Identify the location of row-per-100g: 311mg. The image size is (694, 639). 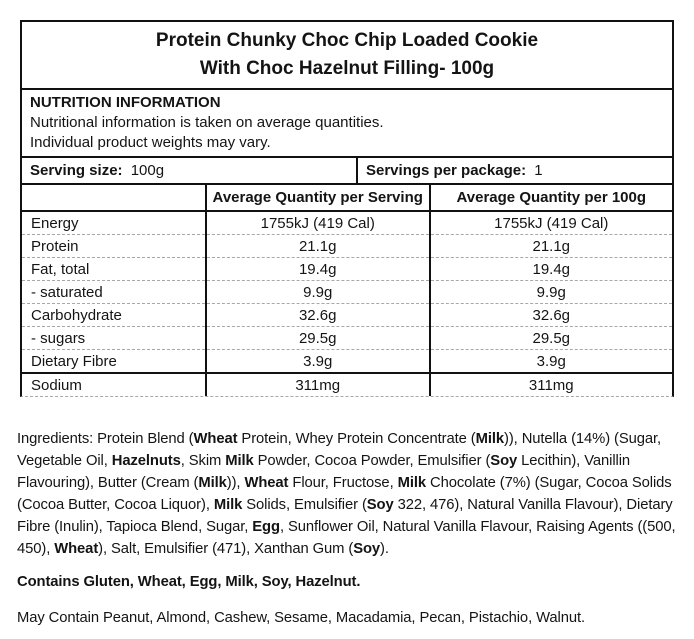
(550, 384).